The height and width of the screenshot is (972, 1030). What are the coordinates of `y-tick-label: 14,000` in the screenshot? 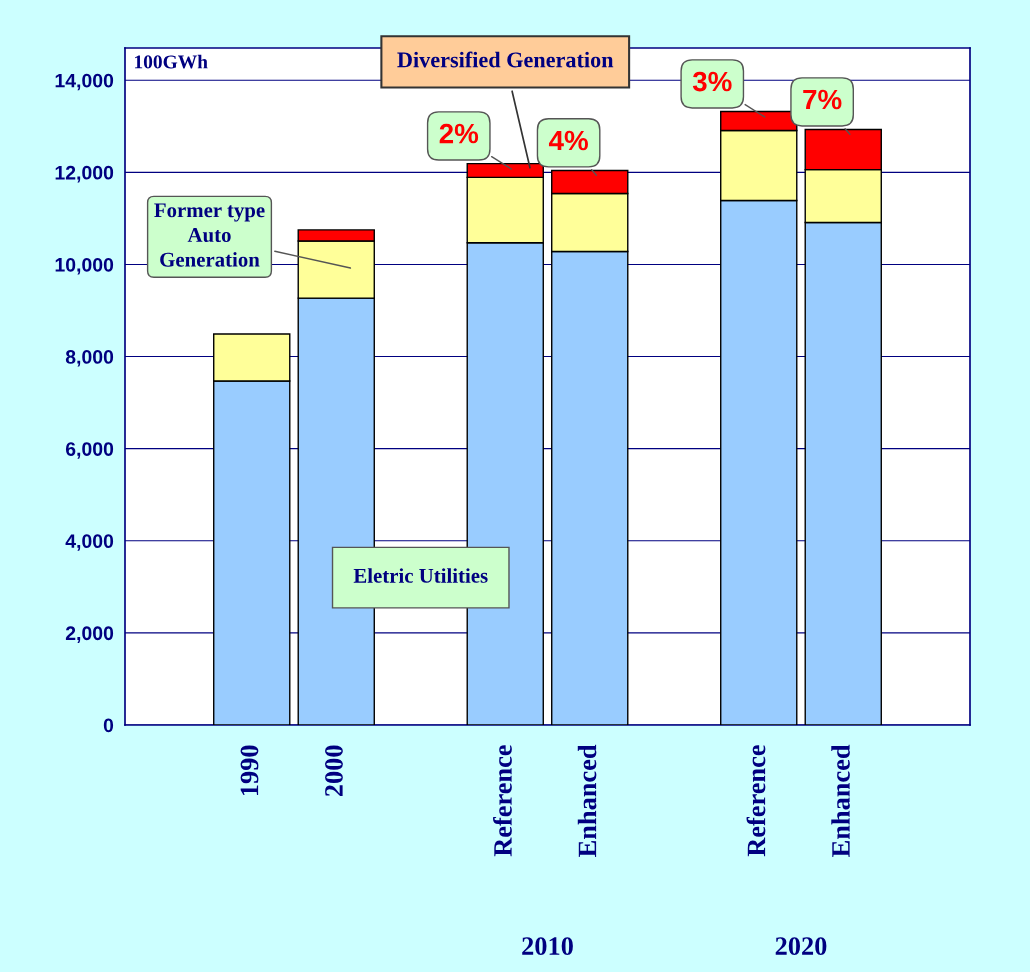 It's located at (84, 82).